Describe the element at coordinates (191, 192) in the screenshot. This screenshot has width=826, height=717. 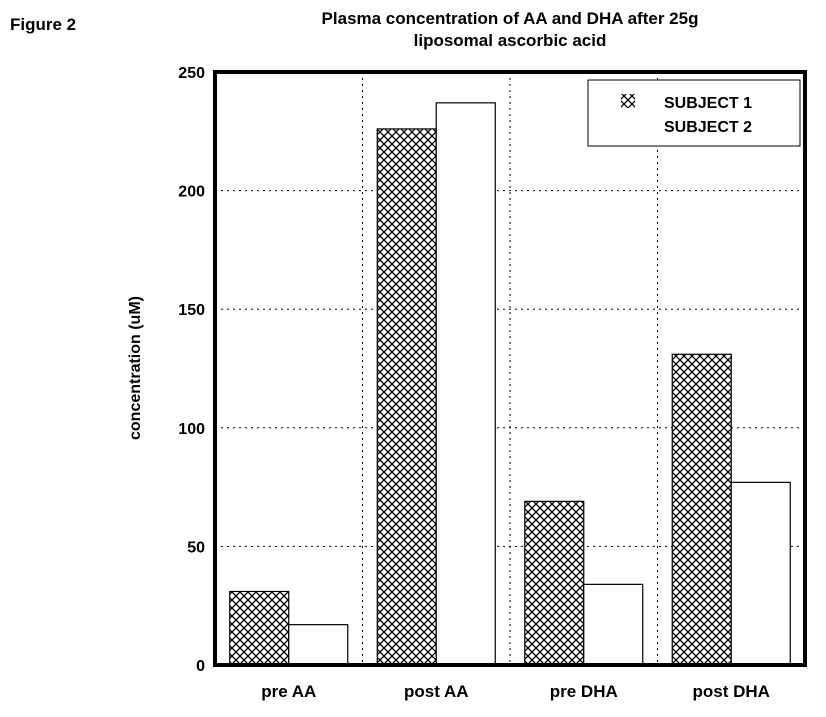
I see `y-tick-label: 200` at that location.